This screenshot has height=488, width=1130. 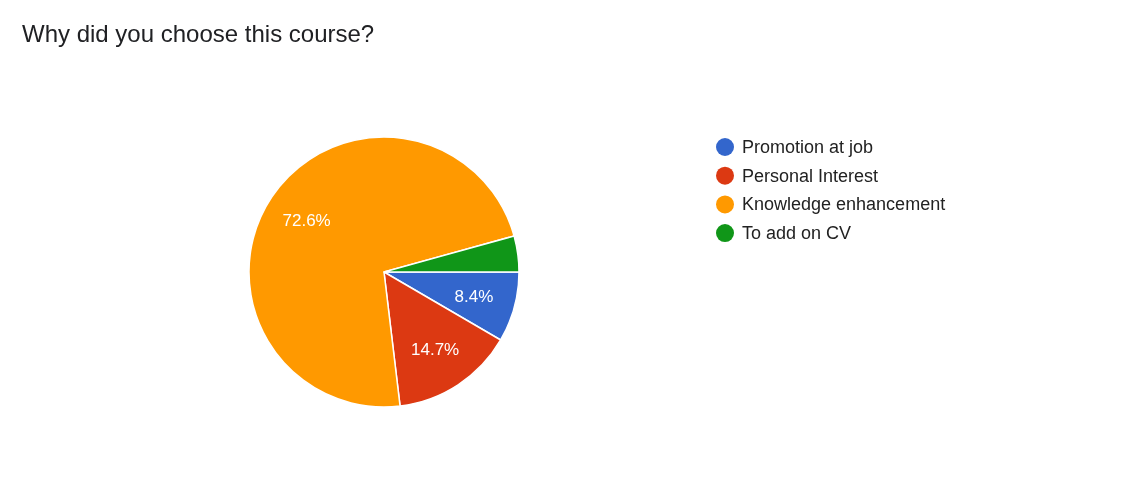 What do you see at coordinates (844, 204) in the screenshot?
I see `legend-label: Knowledge enhancement` at bounding box center [844, 204].